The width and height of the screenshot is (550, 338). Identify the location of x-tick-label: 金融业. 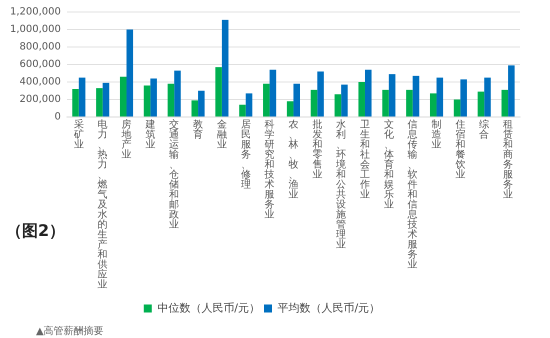
(221, 134).